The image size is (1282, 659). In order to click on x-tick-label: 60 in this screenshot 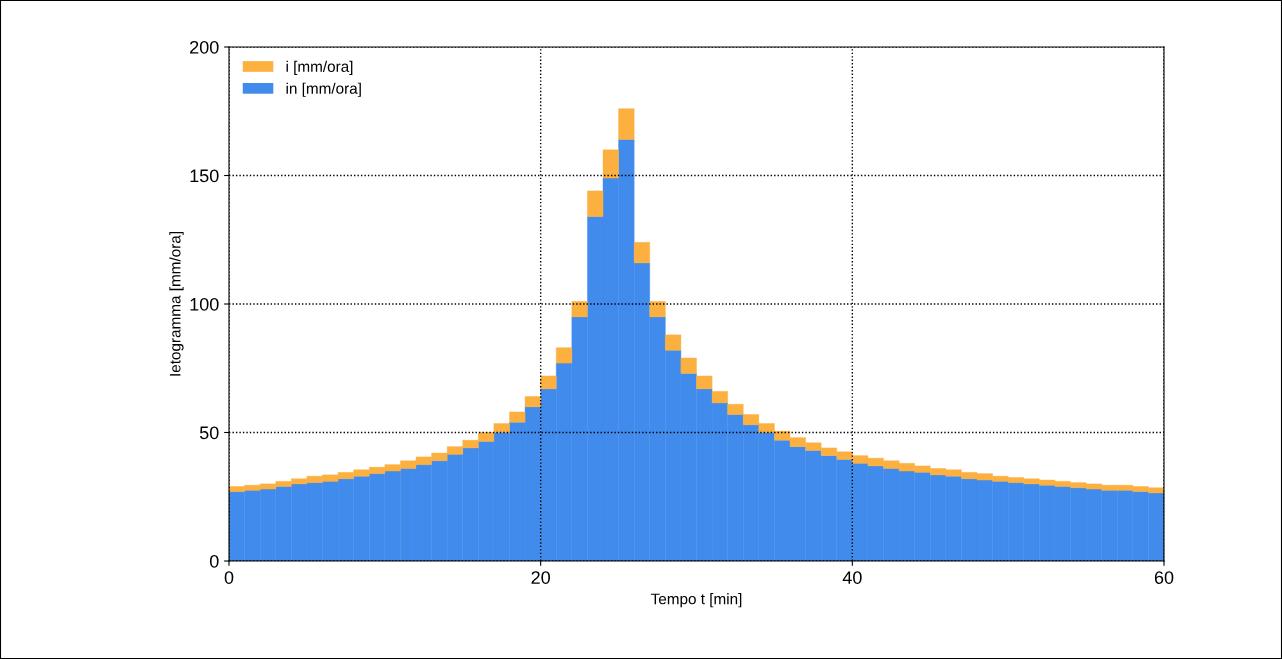, I will do `click(1164, 577)`.